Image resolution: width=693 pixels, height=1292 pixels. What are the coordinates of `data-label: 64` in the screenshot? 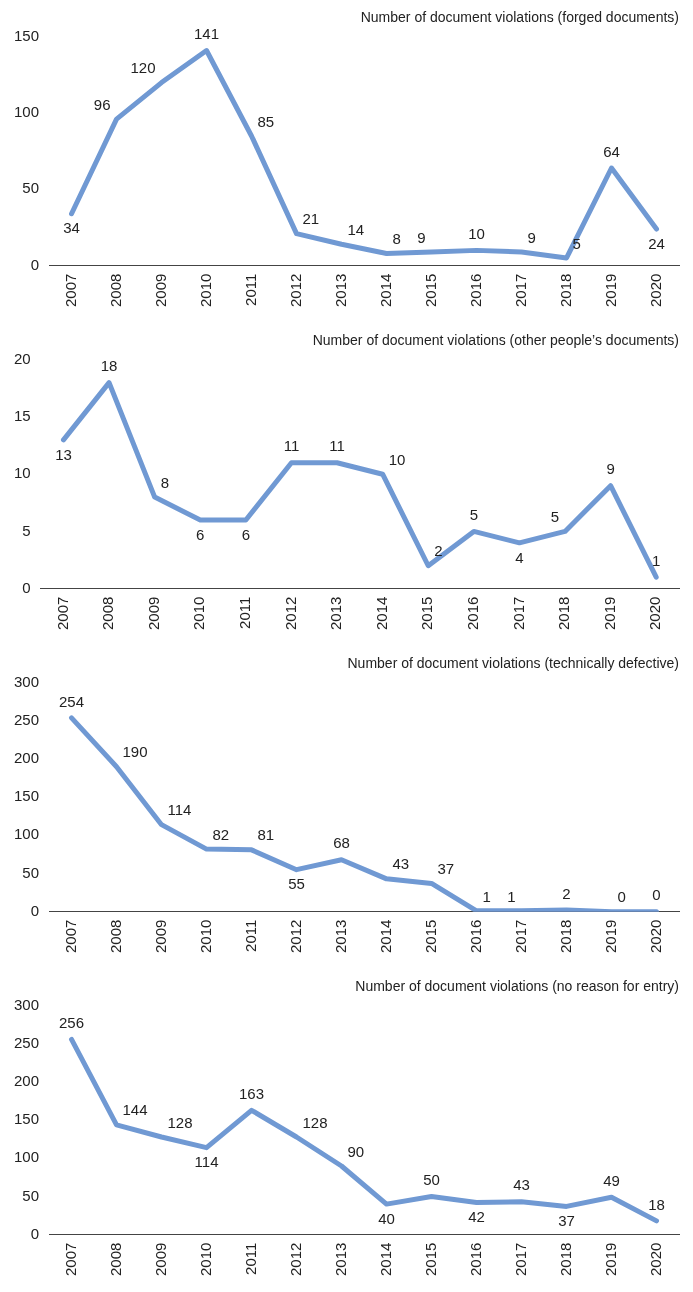 It's located at (611, 151).